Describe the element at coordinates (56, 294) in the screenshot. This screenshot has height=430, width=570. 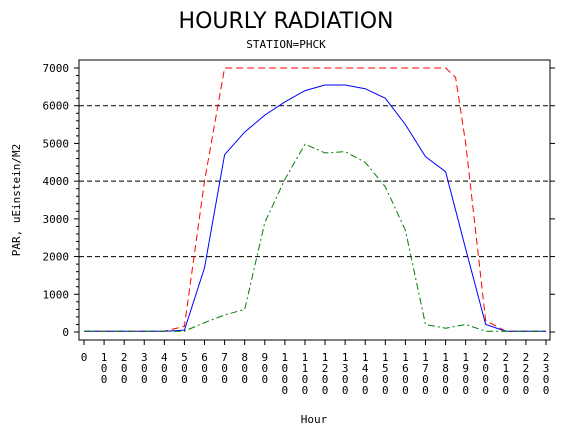
I see `y-tick-label: 1000` at that location.